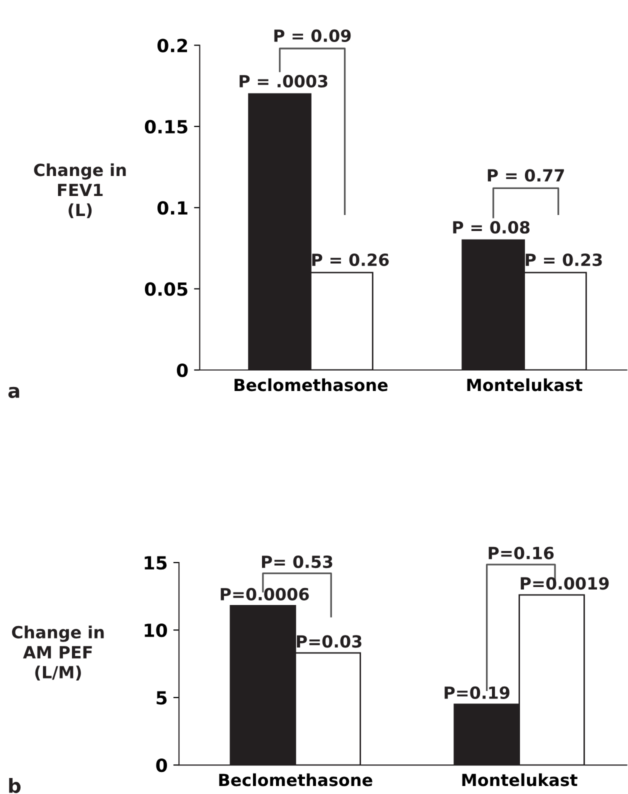 The width and height of the screenshot is (628, 794). I want to click on text: a, so click(14, 392).